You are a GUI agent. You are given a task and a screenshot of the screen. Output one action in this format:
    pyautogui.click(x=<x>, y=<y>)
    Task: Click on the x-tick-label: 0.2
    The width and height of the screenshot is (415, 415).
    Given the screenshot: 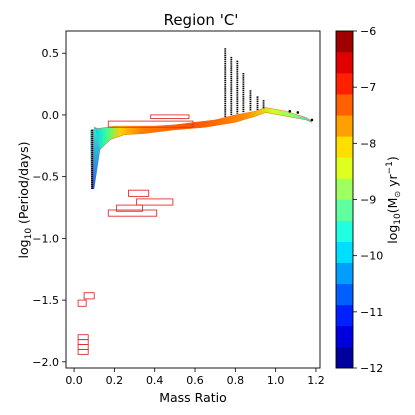 What is the action you would take?
    pyautogui.click(x=115, y=380)
    